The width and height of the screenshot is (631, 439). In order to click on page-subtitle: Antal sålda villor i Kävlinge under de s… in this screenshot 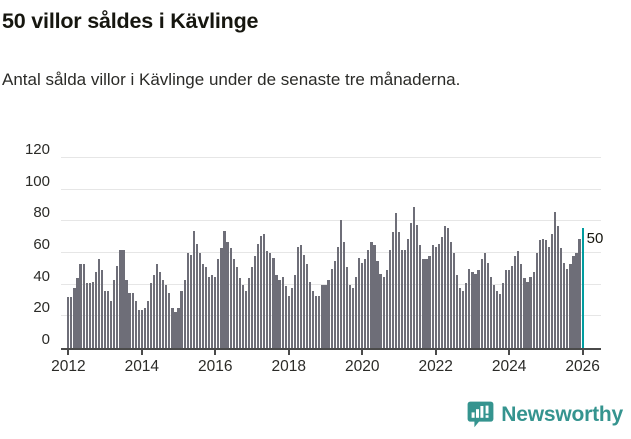, I will do `click(231, 79)`.